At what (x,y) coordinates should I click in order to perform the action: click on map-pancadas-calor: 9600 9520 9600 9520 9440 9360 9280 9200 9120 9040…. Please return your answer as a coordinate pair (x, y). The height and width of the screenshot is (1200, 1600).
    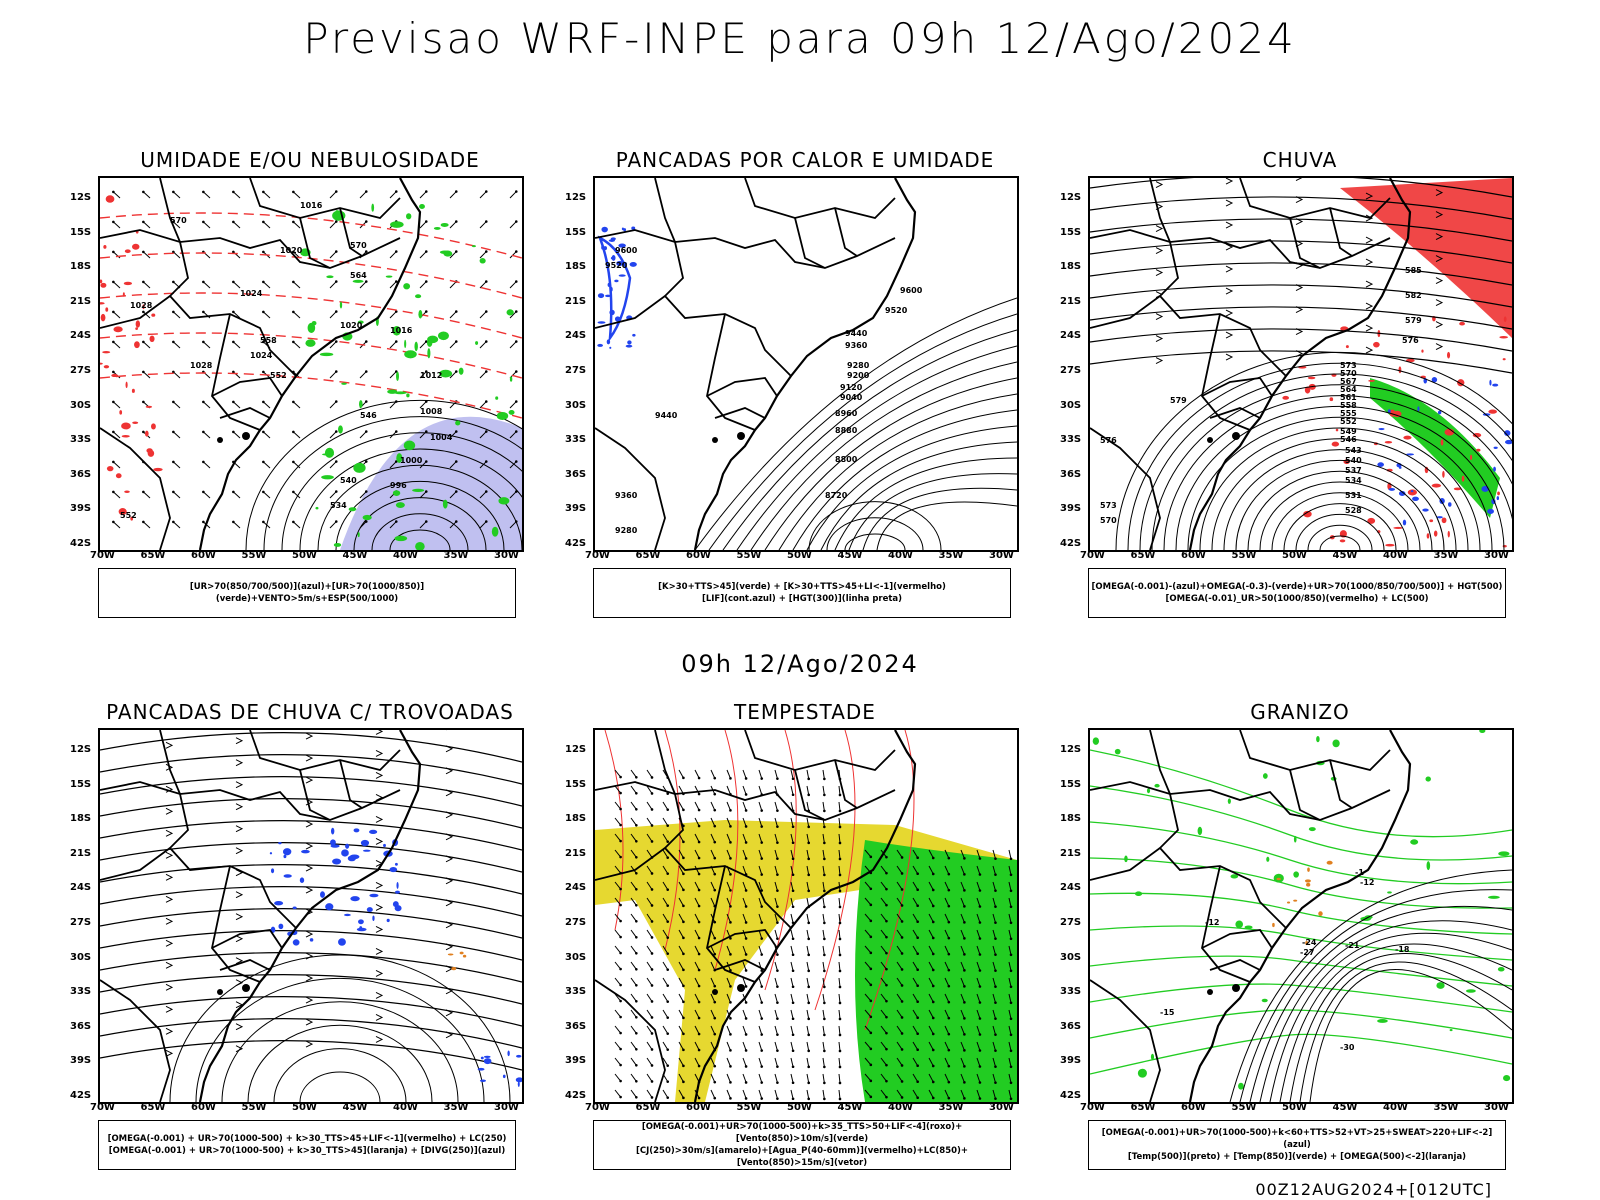
    Looking at the image, I should click on (806, 364).